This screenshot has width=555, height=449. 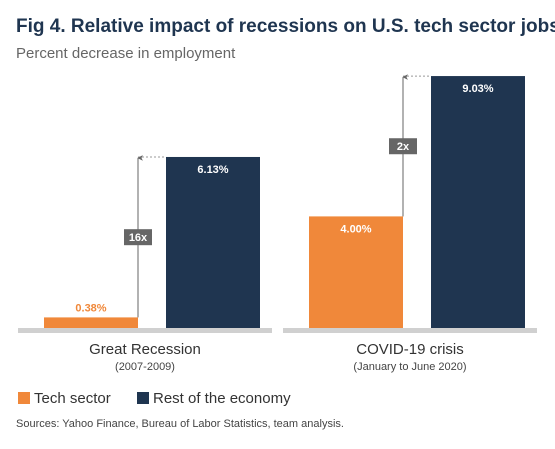 What do you see at coordinates (410, 349) in the screenshot?
I see `category-label: COVID-19 crisis` at bounding box center [410, 349].